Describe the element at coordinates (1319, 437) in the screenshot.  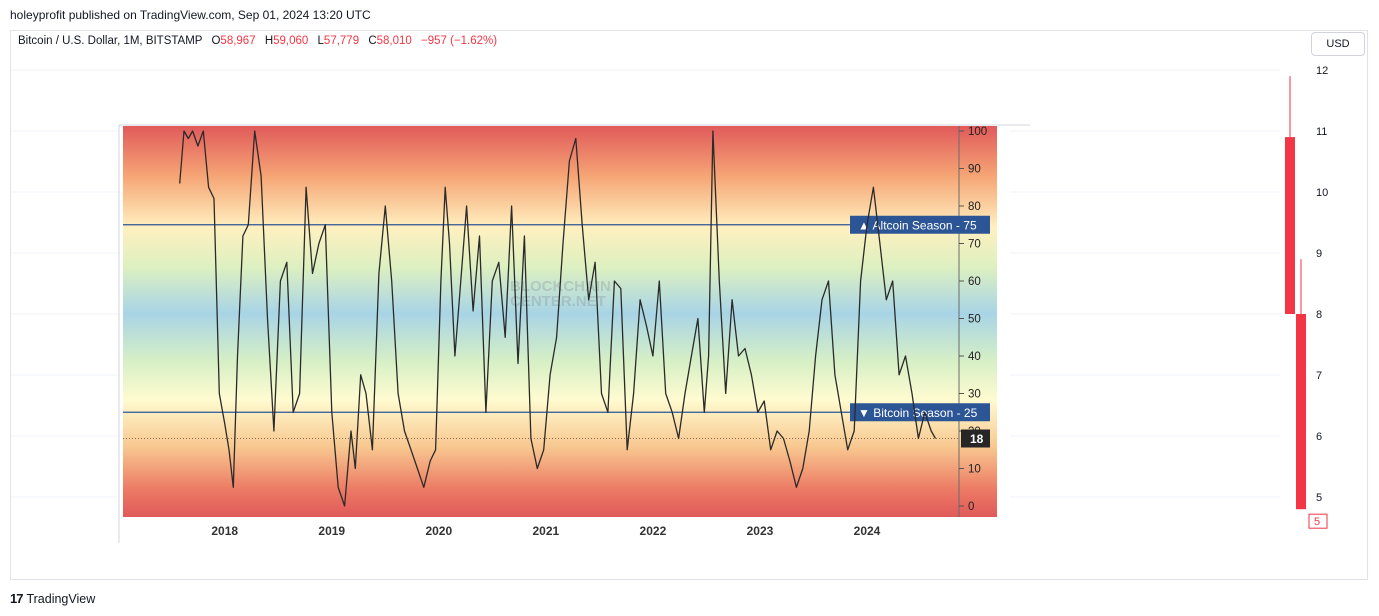
I see `price-tick-label: 6` at that location.